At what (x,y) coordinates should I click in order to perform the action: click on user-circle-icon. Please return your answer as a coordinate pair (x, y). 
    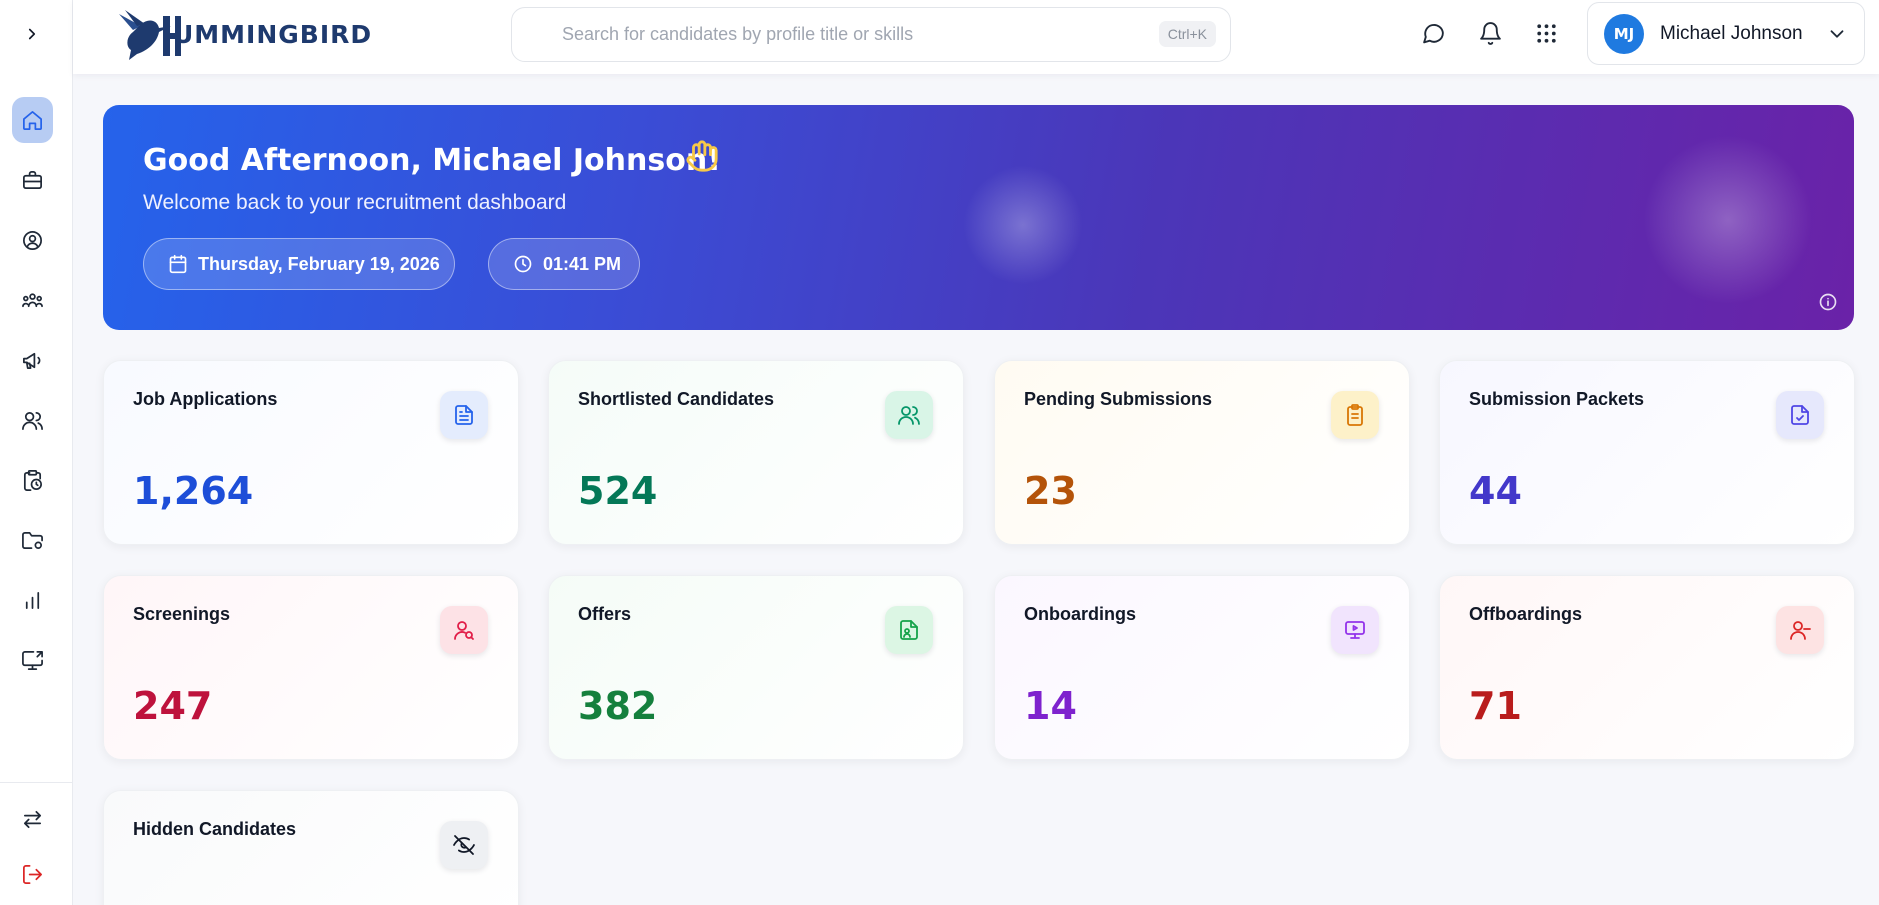
    Looking at the image, I should click on (32, 240).